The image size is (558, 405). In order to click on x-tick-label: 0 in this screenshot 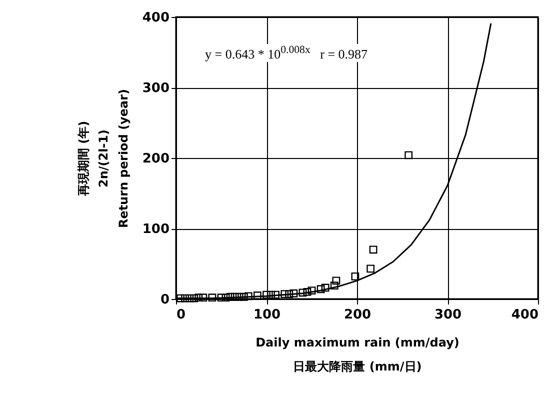, I will do `click(181, 315)`.